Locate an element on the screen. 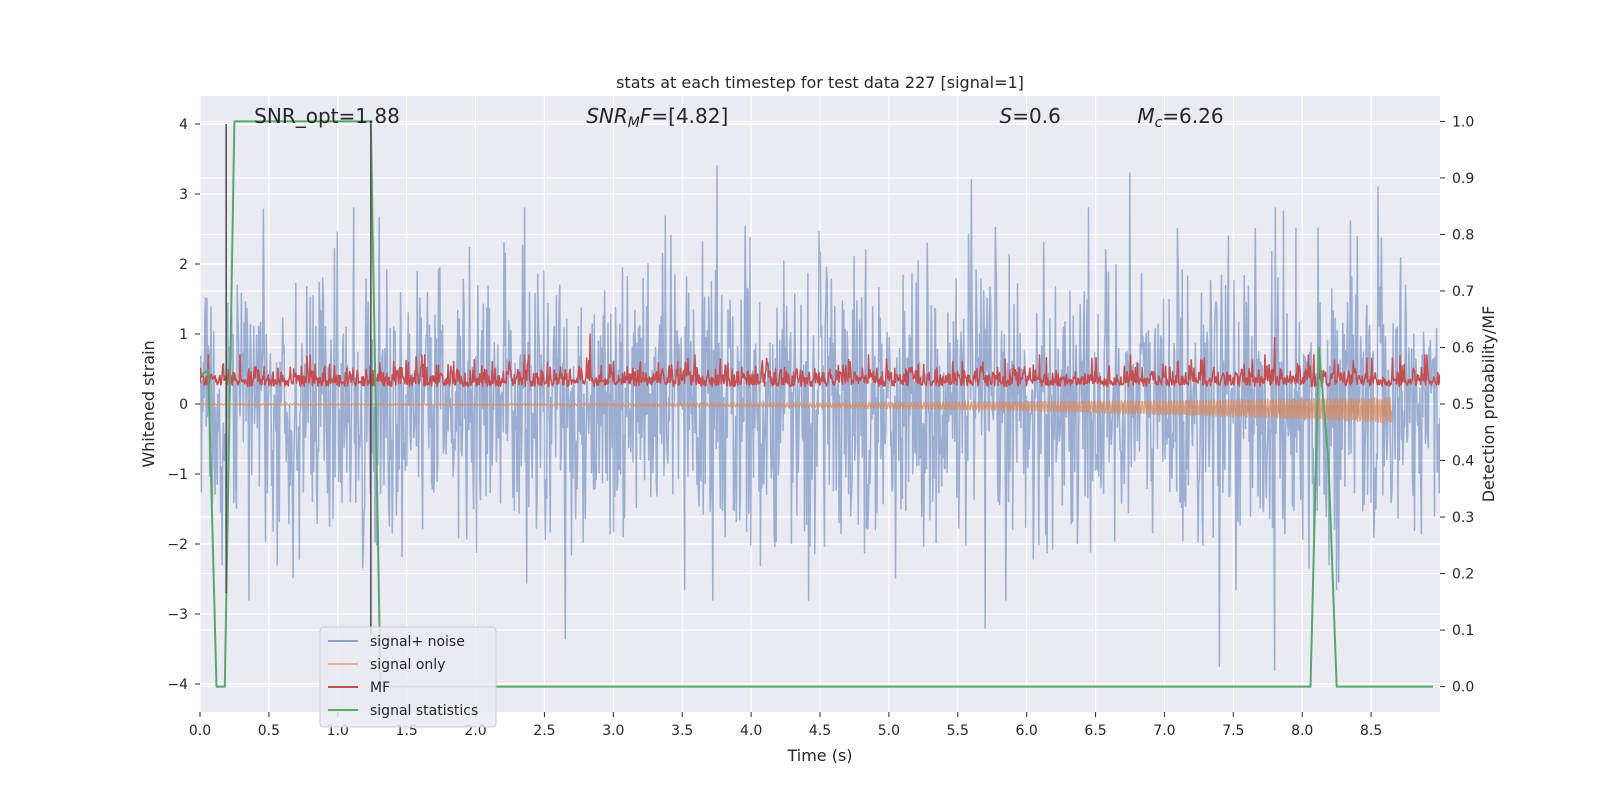 The image size is (1600, 800). y-right-tick-label: 0.9 is located at coordinates (1463, 179).